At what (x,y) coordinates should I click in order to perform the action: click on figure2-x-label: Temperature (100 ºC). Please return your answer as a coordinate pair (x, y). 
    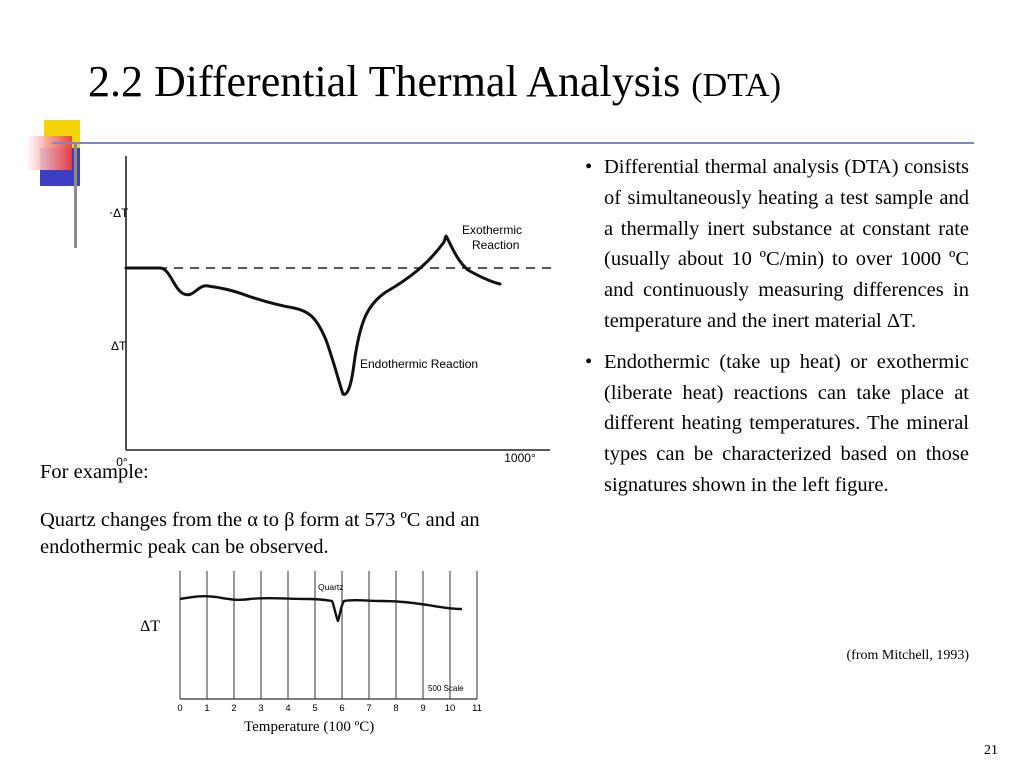
    Looking at the image, I should click on (309, 727).